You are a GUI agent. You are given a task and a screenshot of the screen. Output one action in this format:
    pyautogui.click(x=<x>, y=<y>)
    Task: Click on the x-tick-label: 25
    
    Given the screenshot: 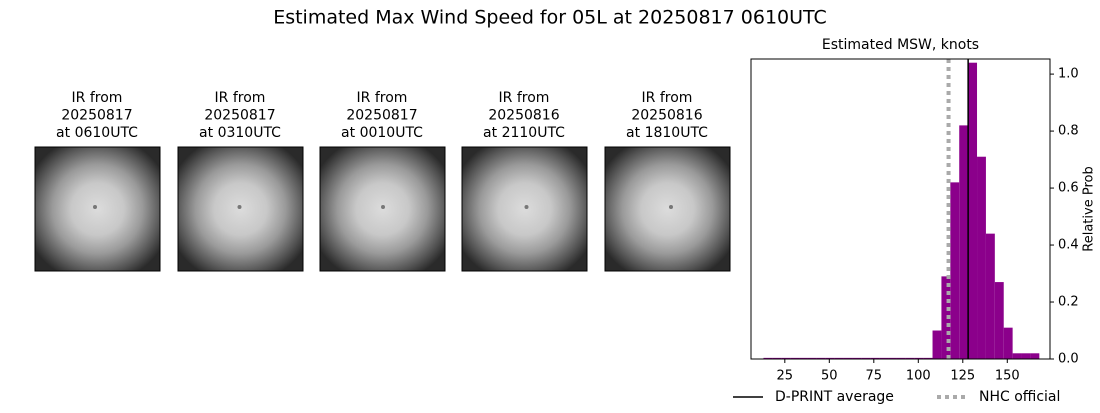 What is the action you would take?
    pyautogui.click(x=785, y=376)
    